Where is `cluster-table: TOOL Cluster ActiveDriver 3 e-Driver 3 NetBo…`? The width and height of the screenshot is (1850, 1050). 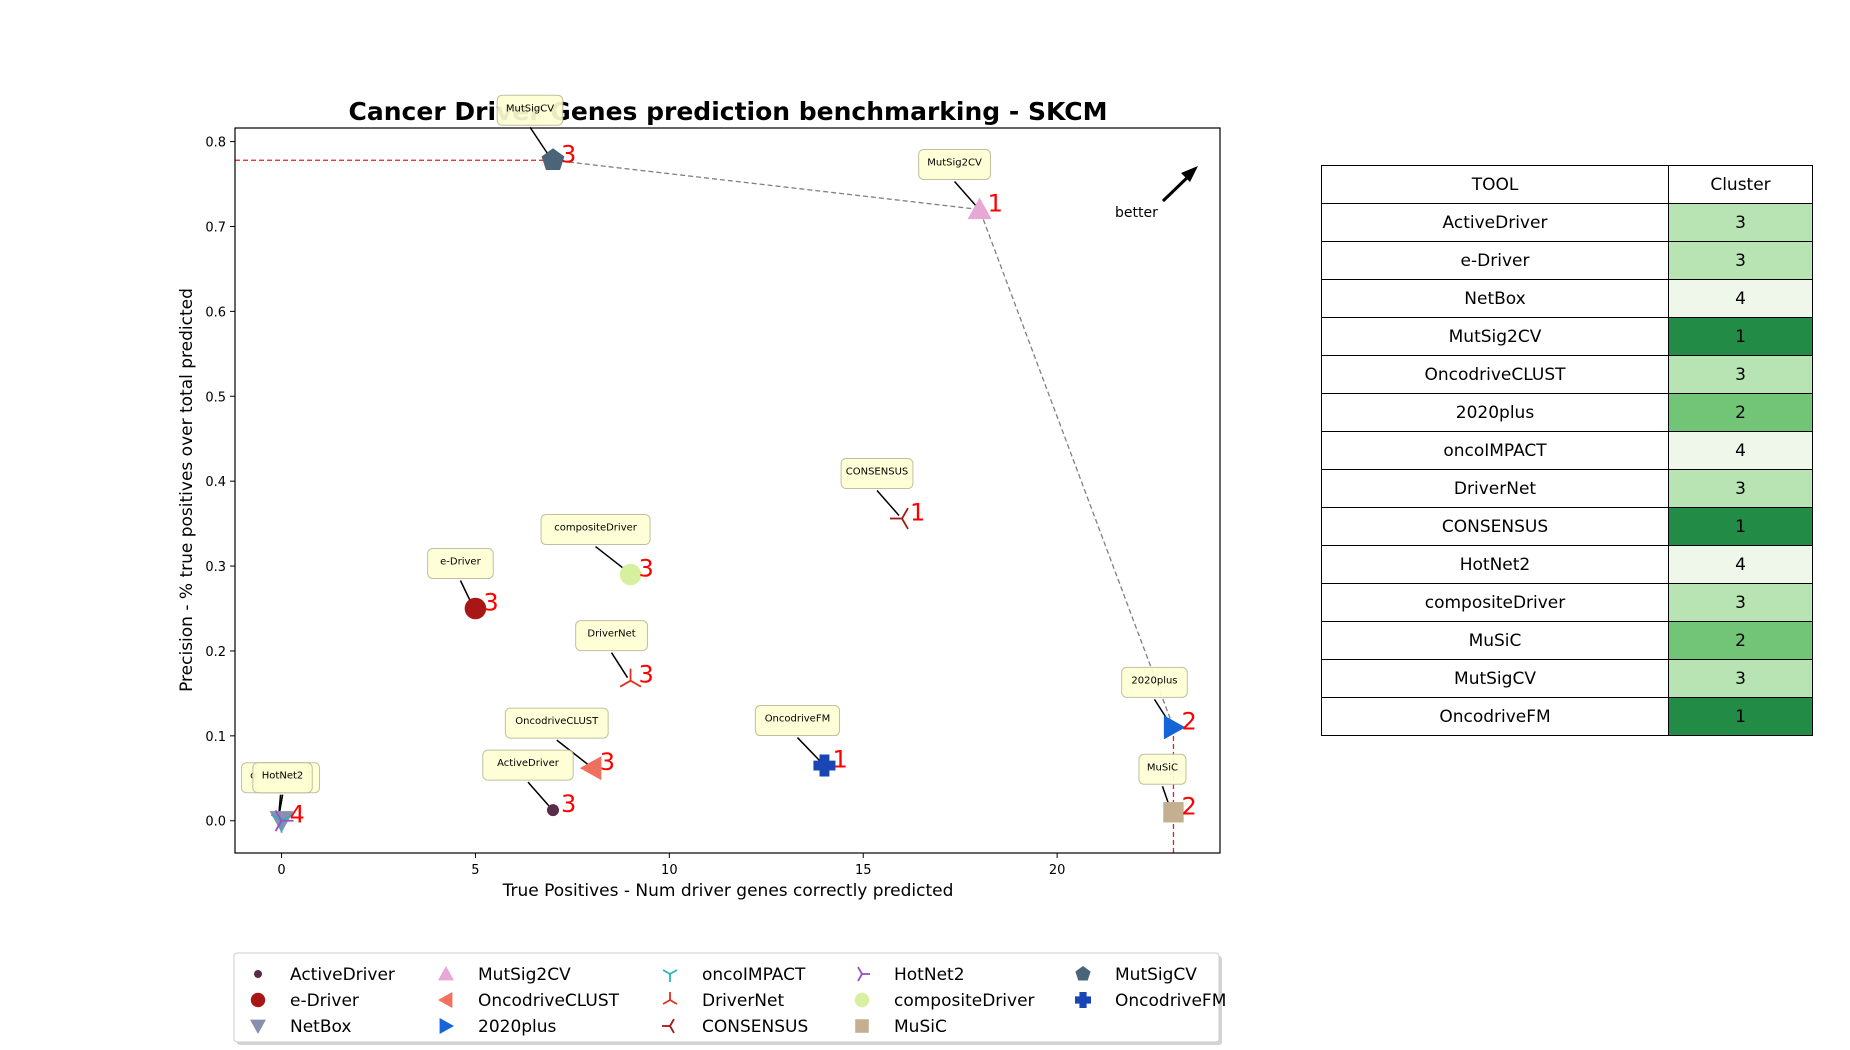
cluster-table: TOOL Cluster ActiveDriver 3 e-Driver 3 NetBo… is located at coordinates (1567, 450).